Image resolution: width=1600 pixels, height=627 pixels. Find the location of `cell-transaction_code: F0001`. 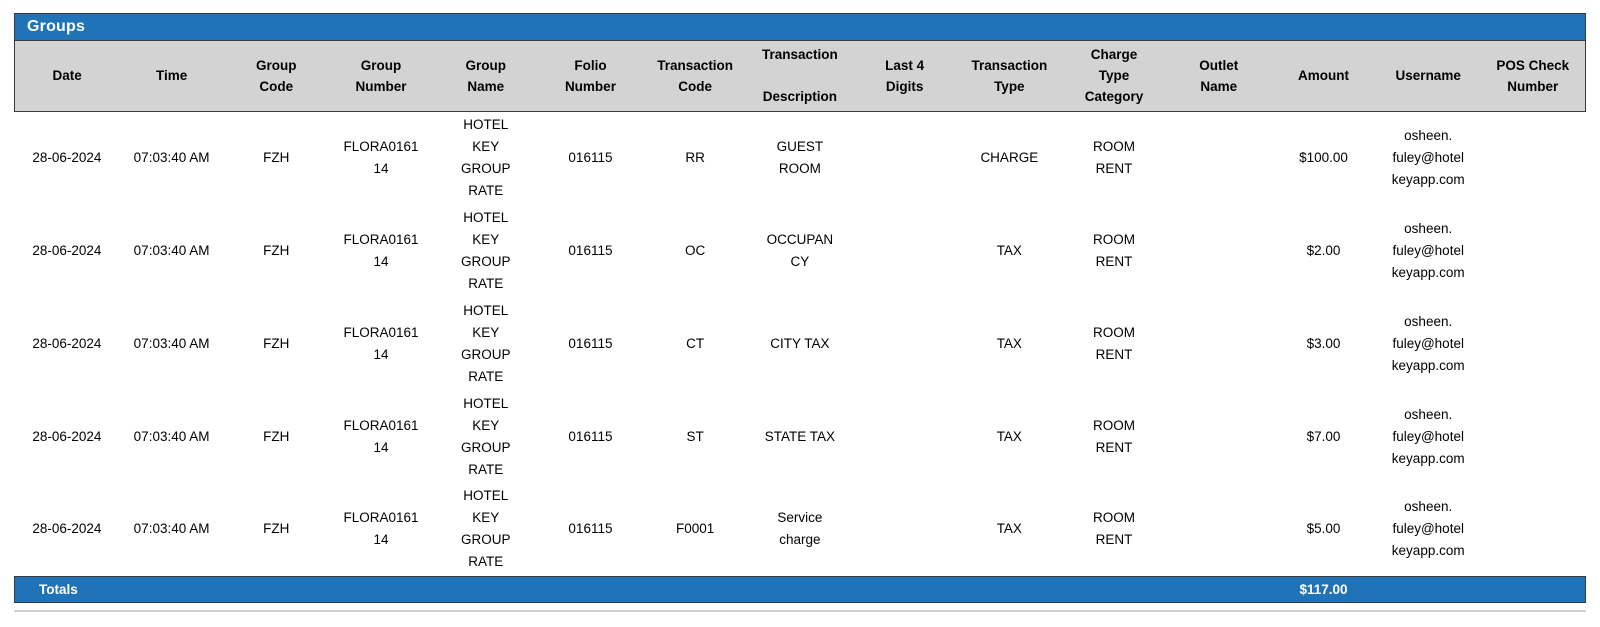

cell-transaction_code: F0001 is located at coordinates (695, 529).